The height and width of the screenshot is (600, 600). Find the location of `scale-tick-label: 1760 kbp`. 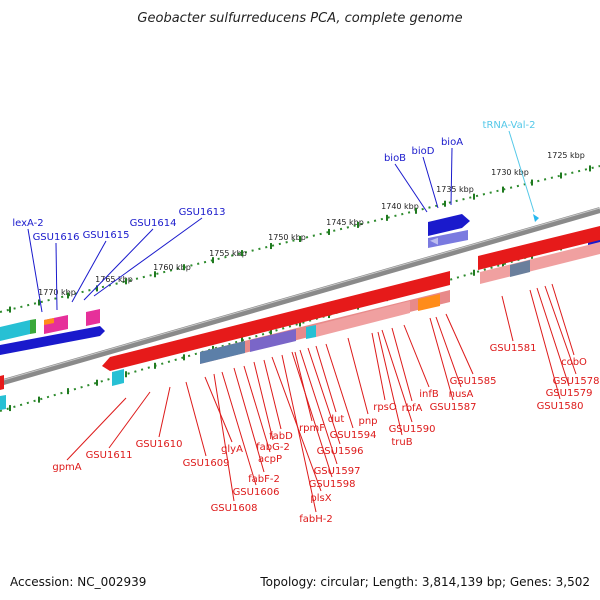

scale-tick-label: 1760 kbp is located at coordinates (172, 267).